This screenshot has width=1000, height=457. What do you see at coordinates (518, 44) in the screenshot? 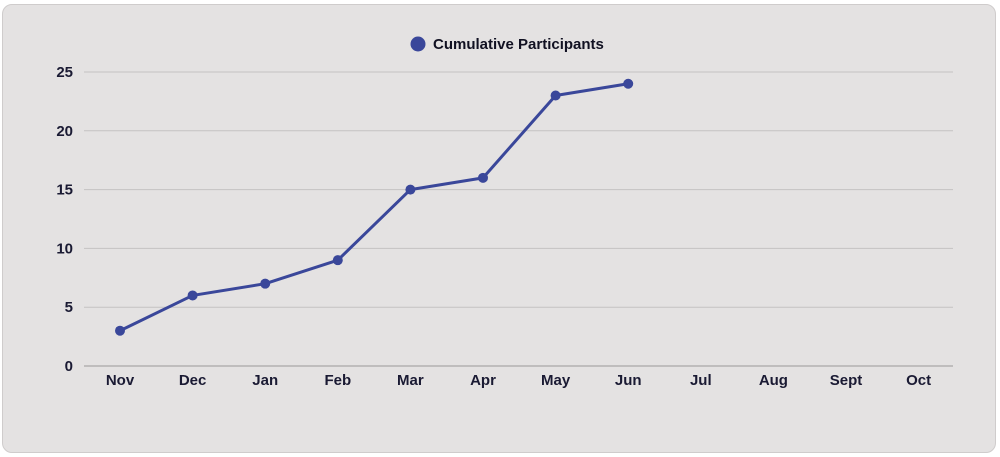
I see `legend-label: Cumulative Participants` at bounding box center [518, 44].